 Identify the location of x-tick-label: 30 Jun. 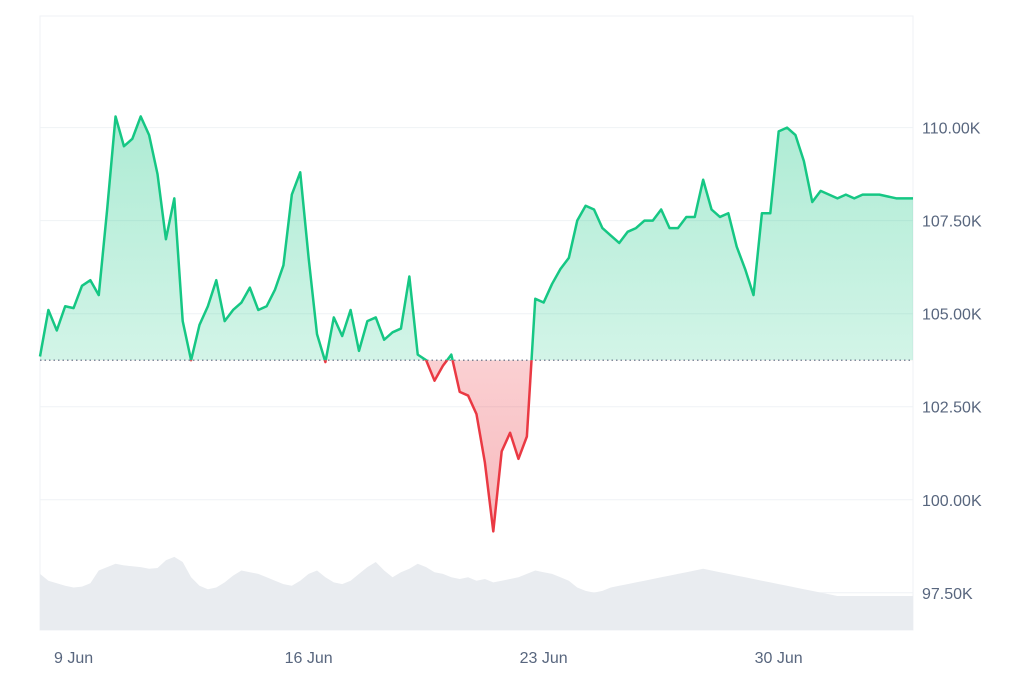
(779, 658).